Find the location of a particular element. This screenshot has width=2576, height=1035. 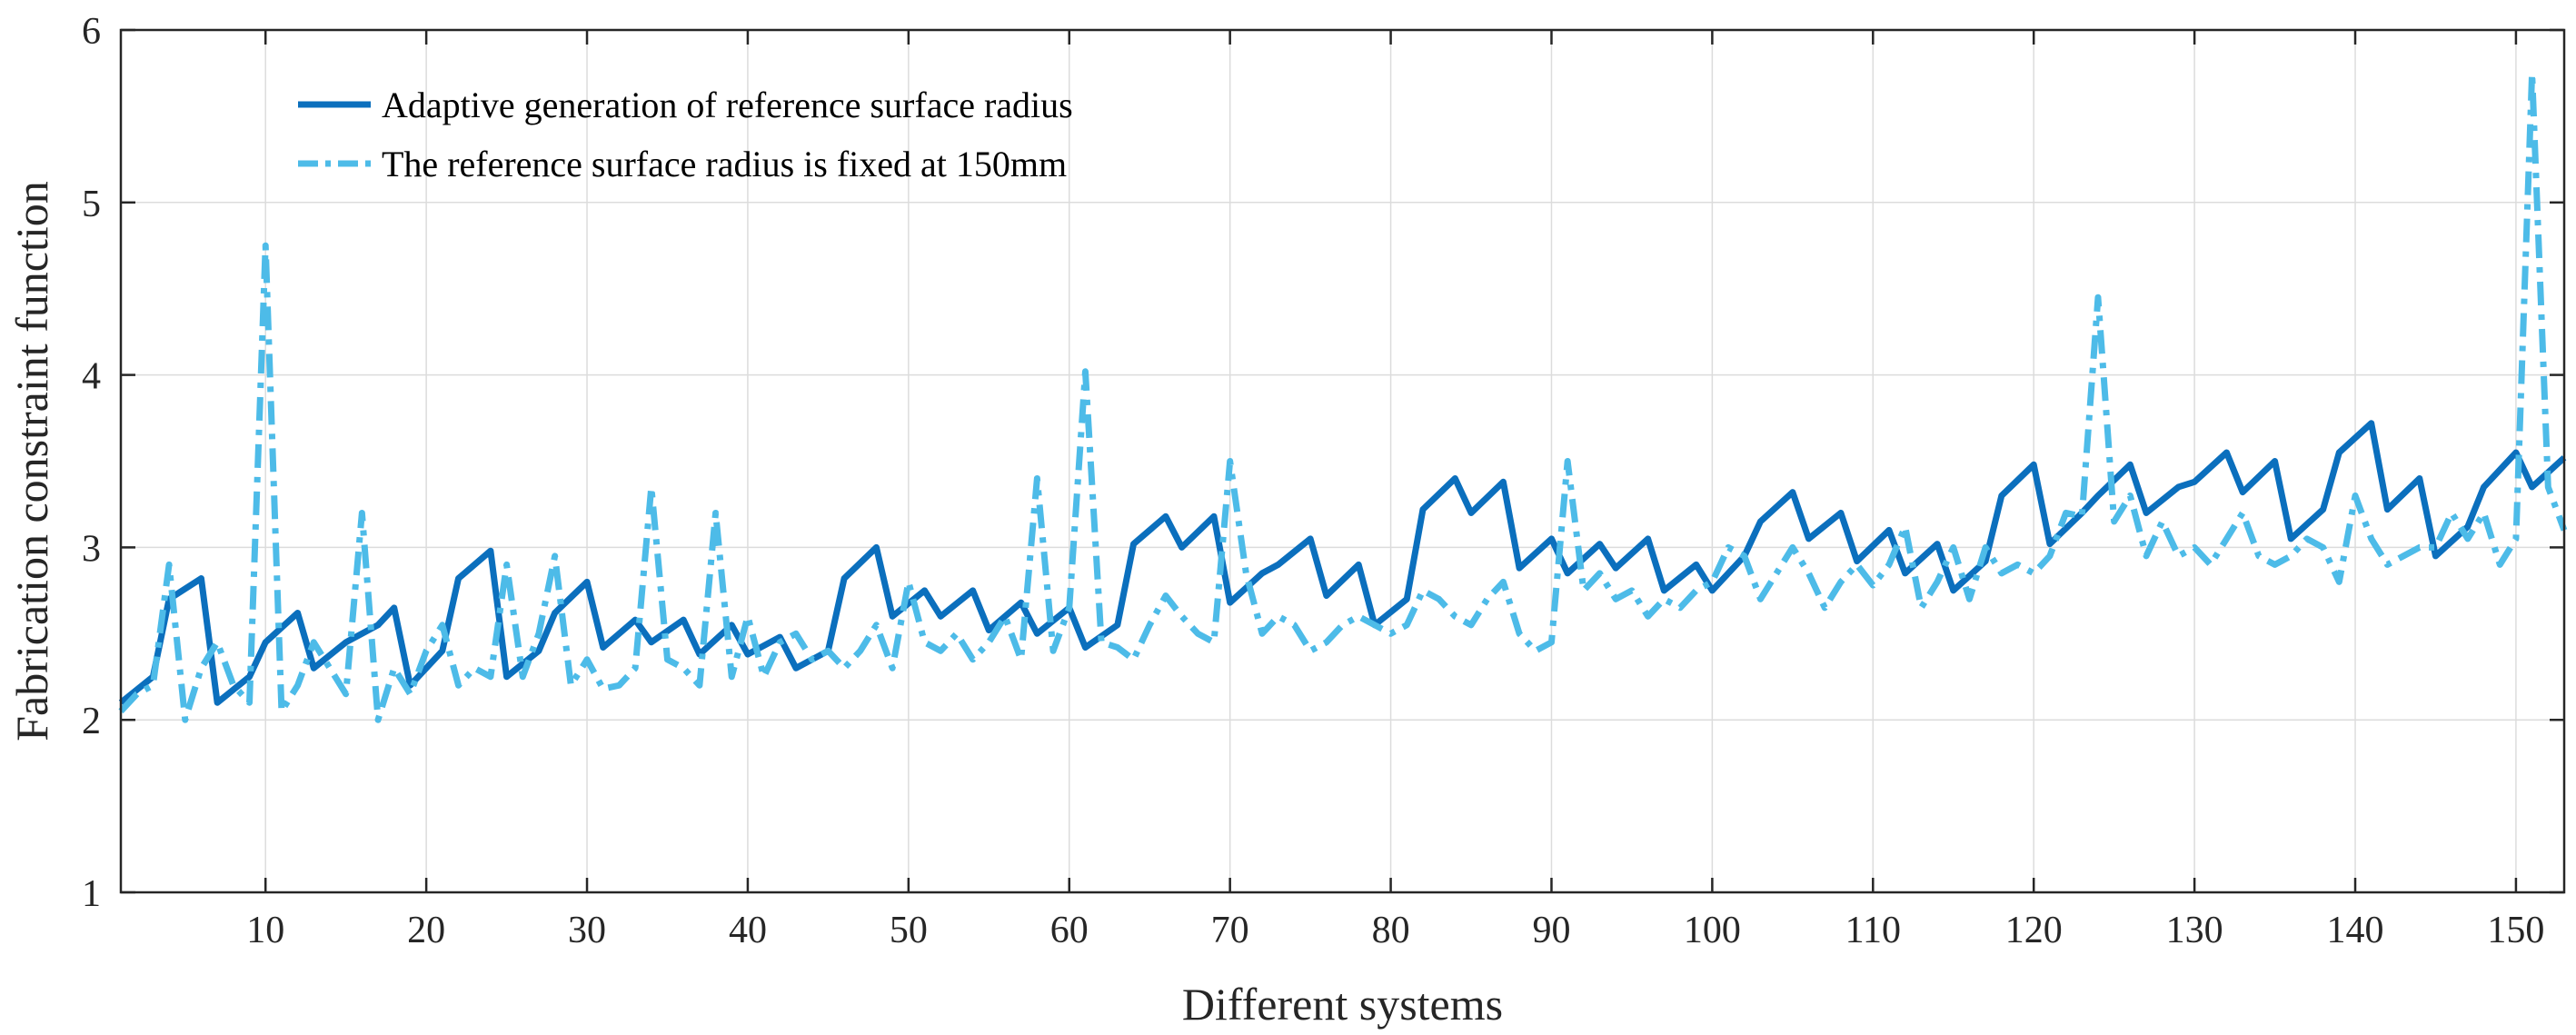

x-tick-label: 120 is located at coordinates (2034, 930).